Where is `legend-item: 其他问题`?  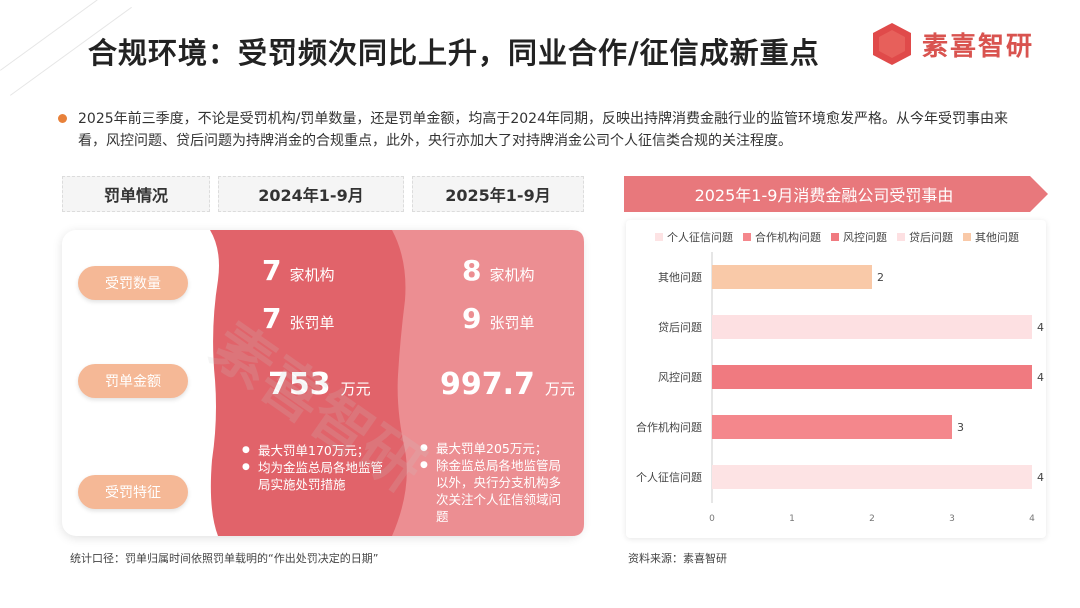 legend-item: 其他问题 is located at coordinates (991, 237).